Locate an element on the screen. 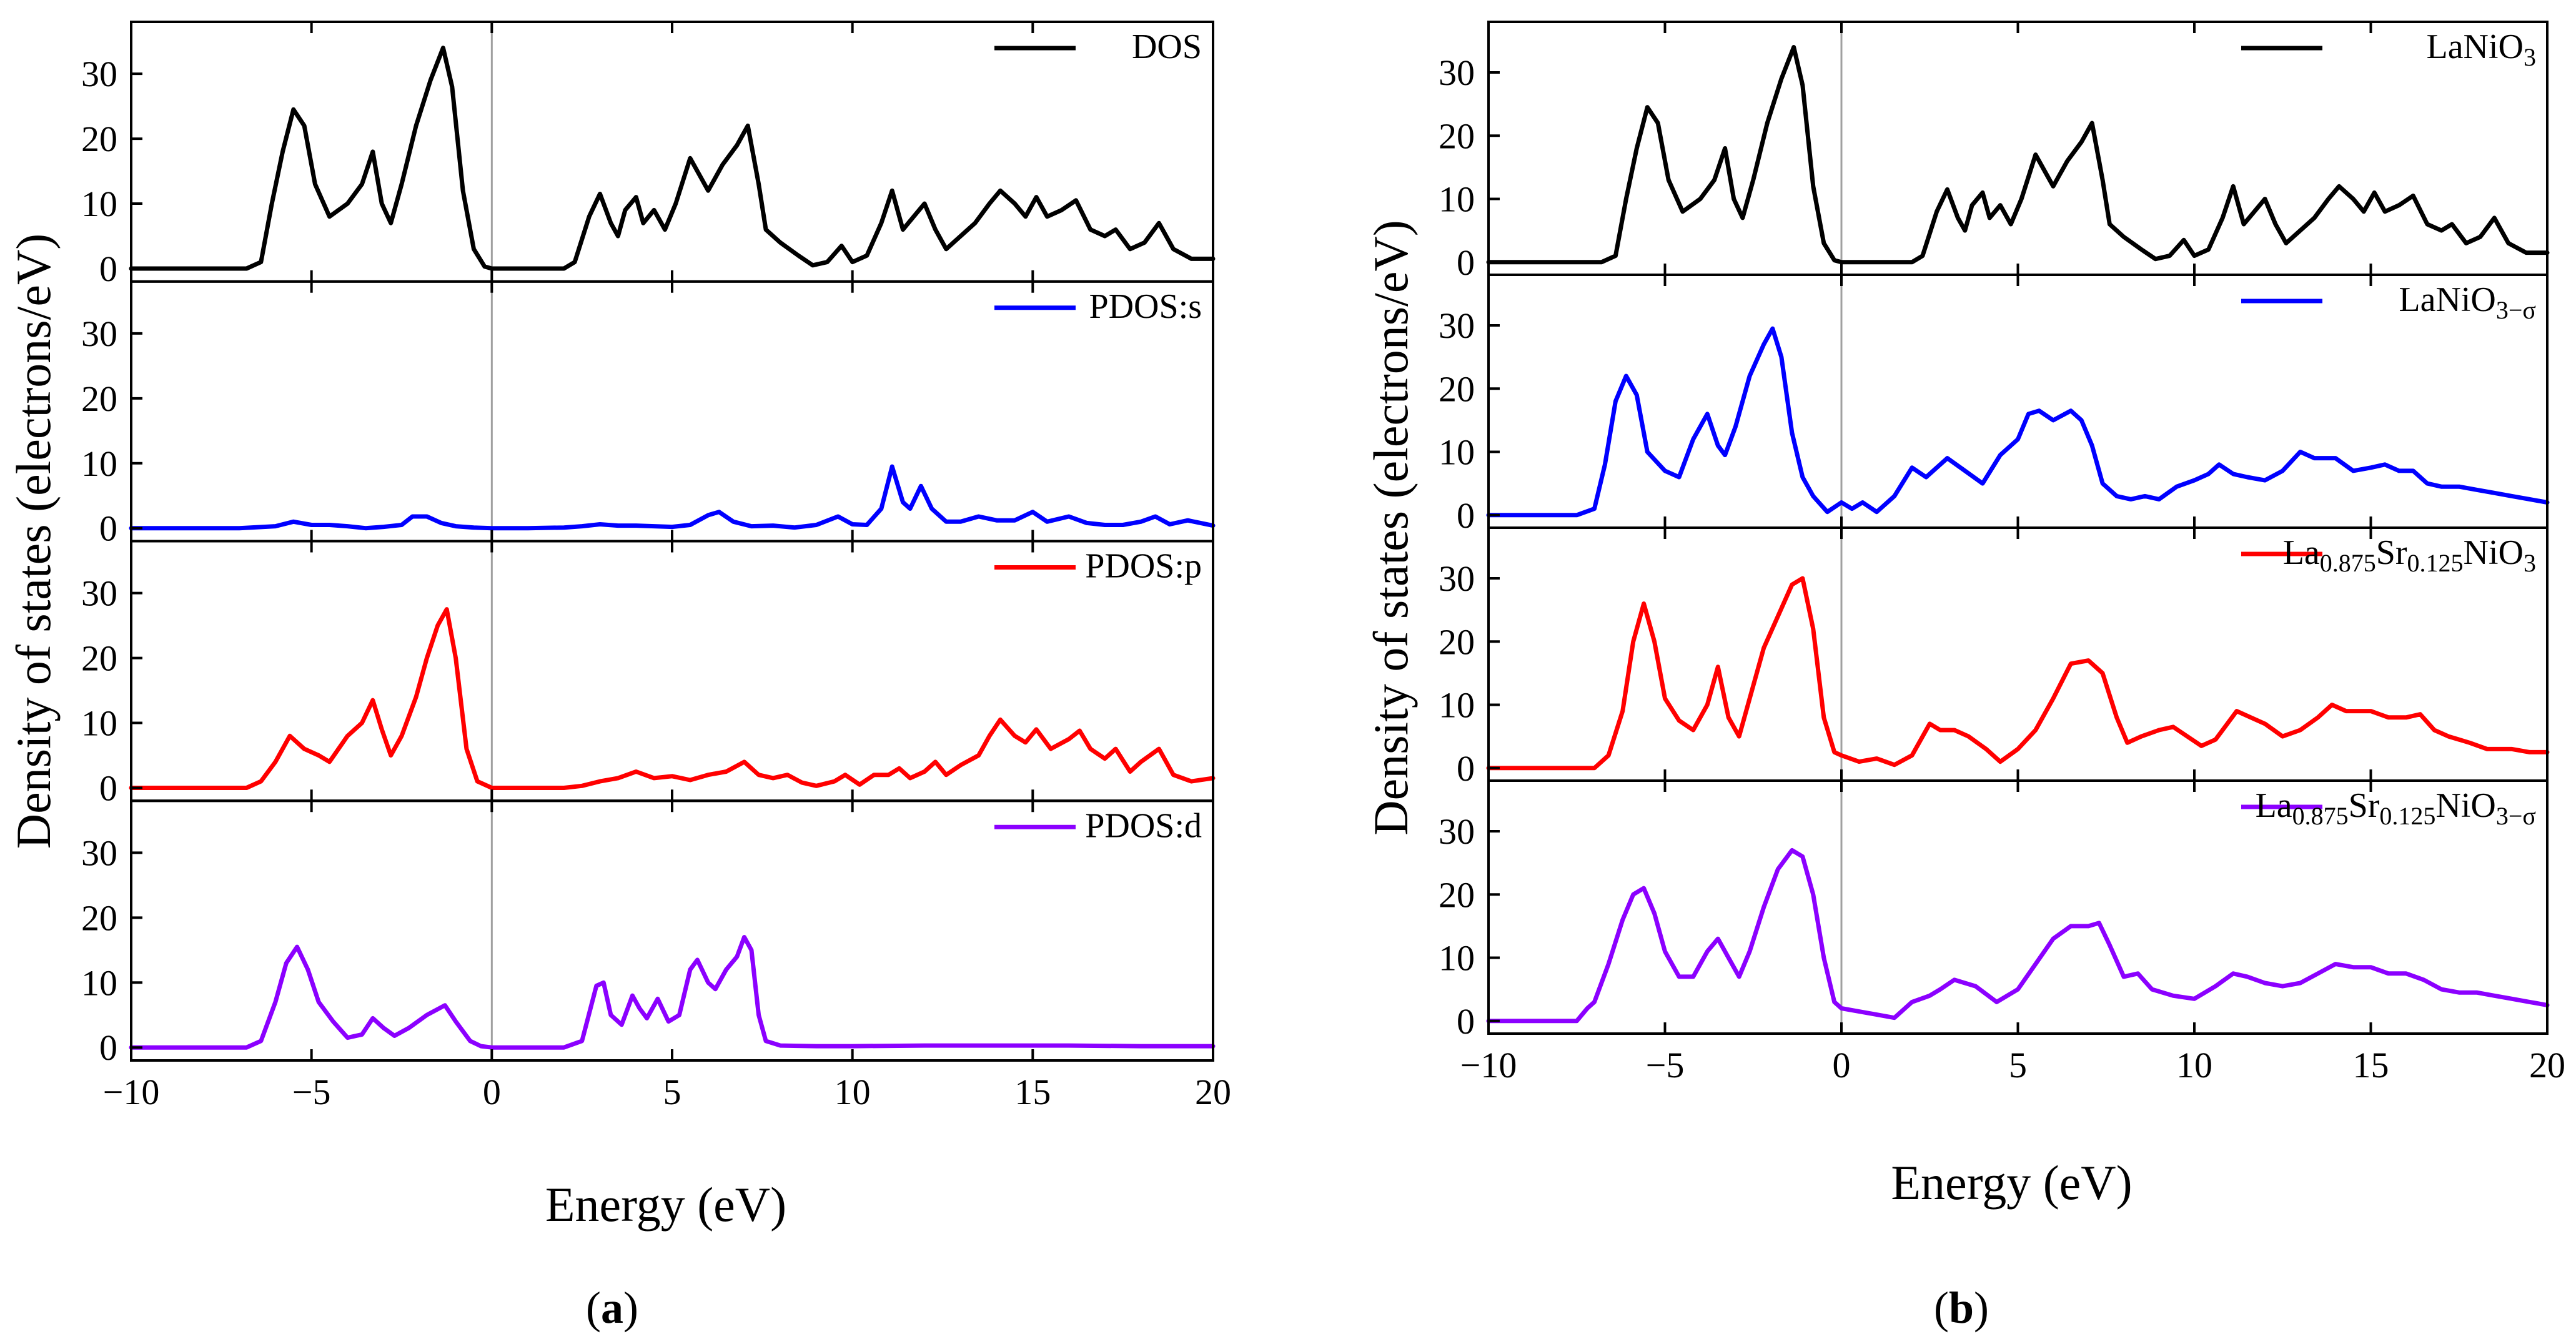 This screenshot has width=2576, height=1344. legend-text-part: DOS is located at coordinates (1167, 47).